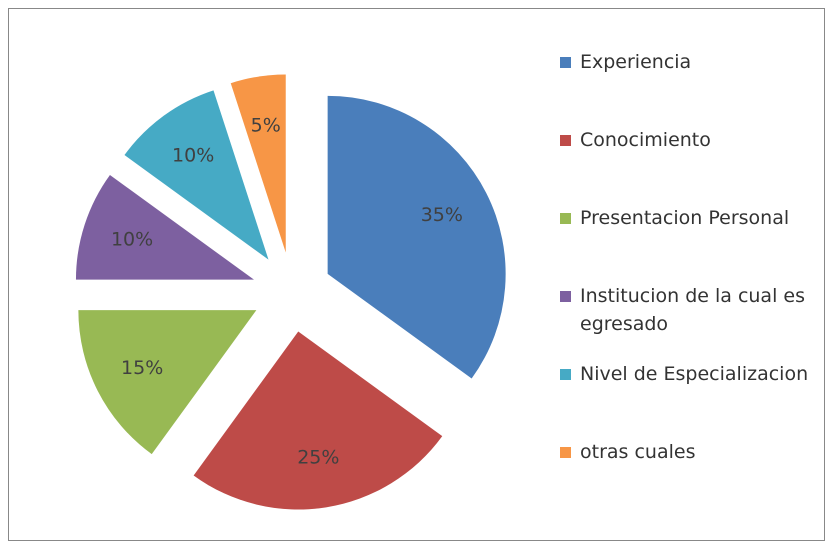  What do you see at coordinates (318, 458) in the screenshot?
I see `data-label: 25%` at bounding box center [318, 458].